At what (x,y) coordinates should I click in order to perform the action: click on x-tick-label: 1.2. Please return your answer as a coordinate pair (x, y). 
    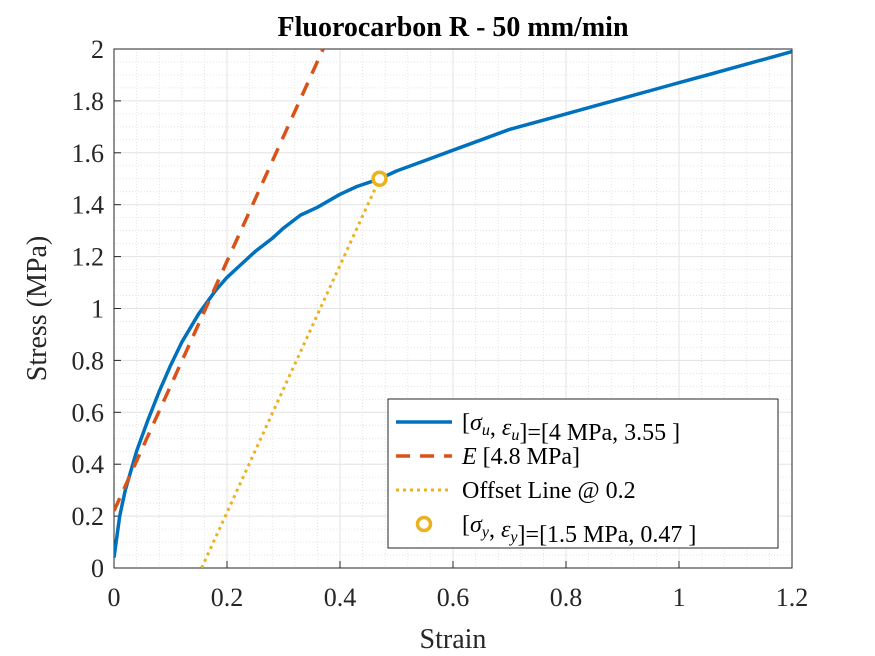
    Looking at the image, I should click on (792, 597).